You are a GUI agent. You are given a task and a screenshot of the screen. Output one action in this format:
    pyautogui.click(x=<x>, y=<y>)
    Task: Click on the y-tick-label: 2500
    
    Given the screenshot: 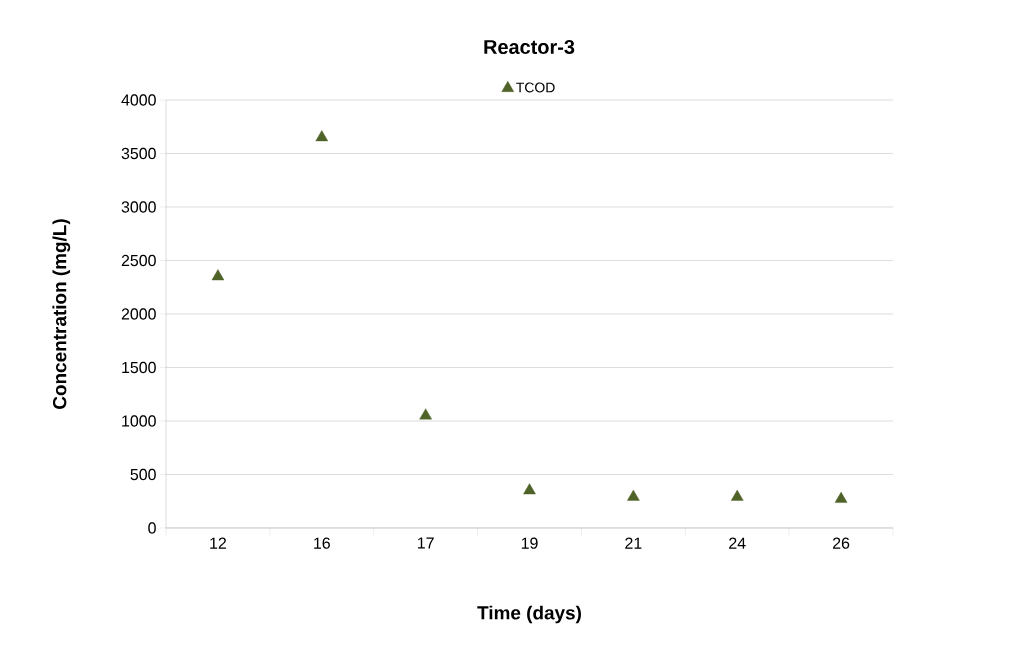 What is the action you would take?
    pyautogui.click(x=138, y=260)
    